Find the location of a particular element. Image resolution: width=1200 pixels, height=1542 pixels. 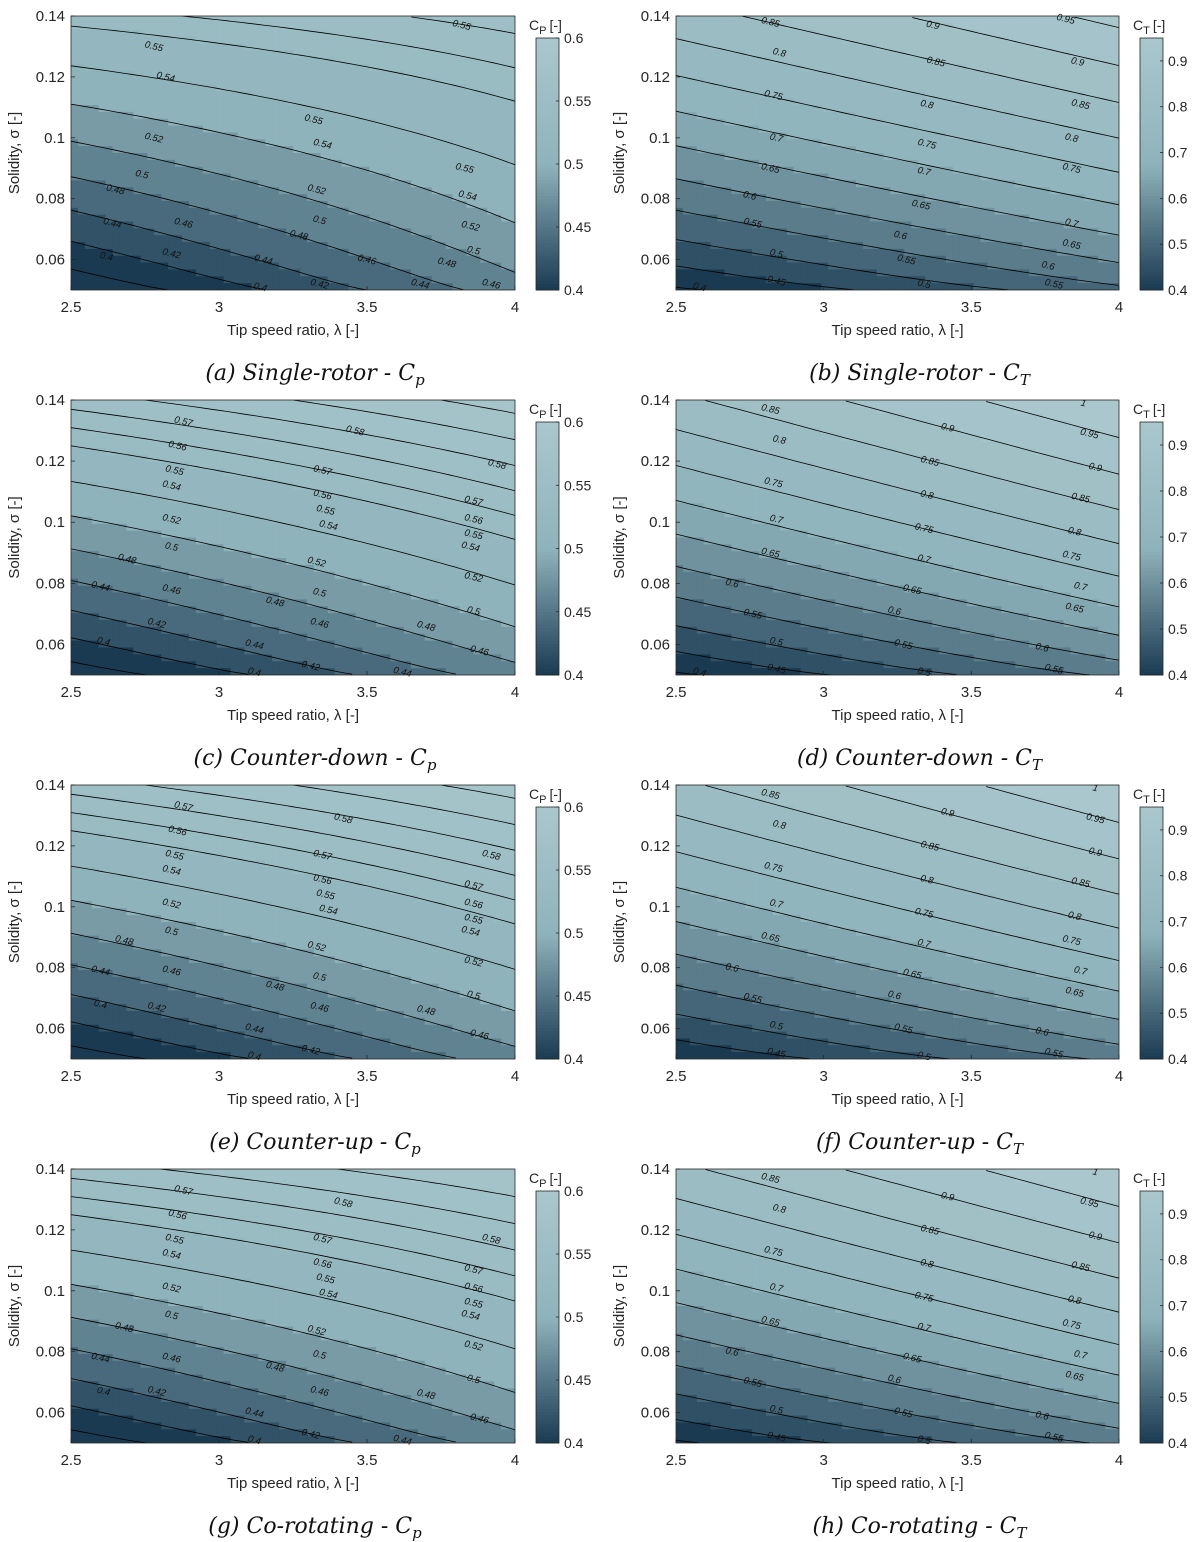

contour-label: 0.4 is located at coordinates (254, 1057).